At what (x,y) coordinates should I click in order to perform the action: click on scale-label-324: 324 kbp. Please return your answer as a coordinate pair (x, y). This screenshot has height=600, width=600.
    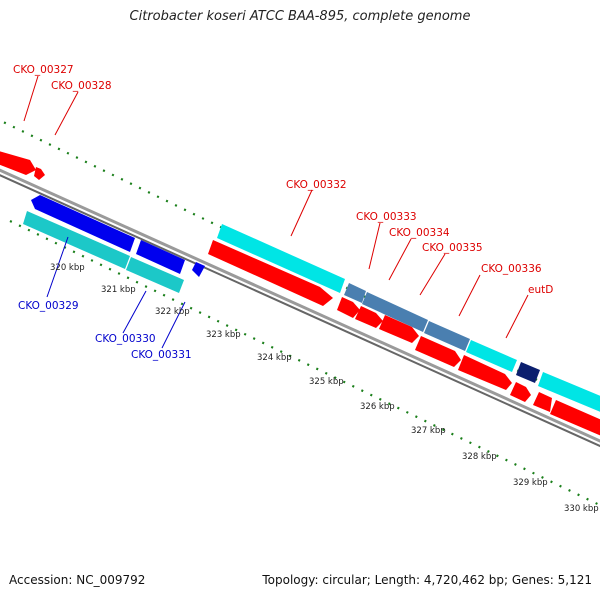
    Looking at the image, I should click on (274, 358).